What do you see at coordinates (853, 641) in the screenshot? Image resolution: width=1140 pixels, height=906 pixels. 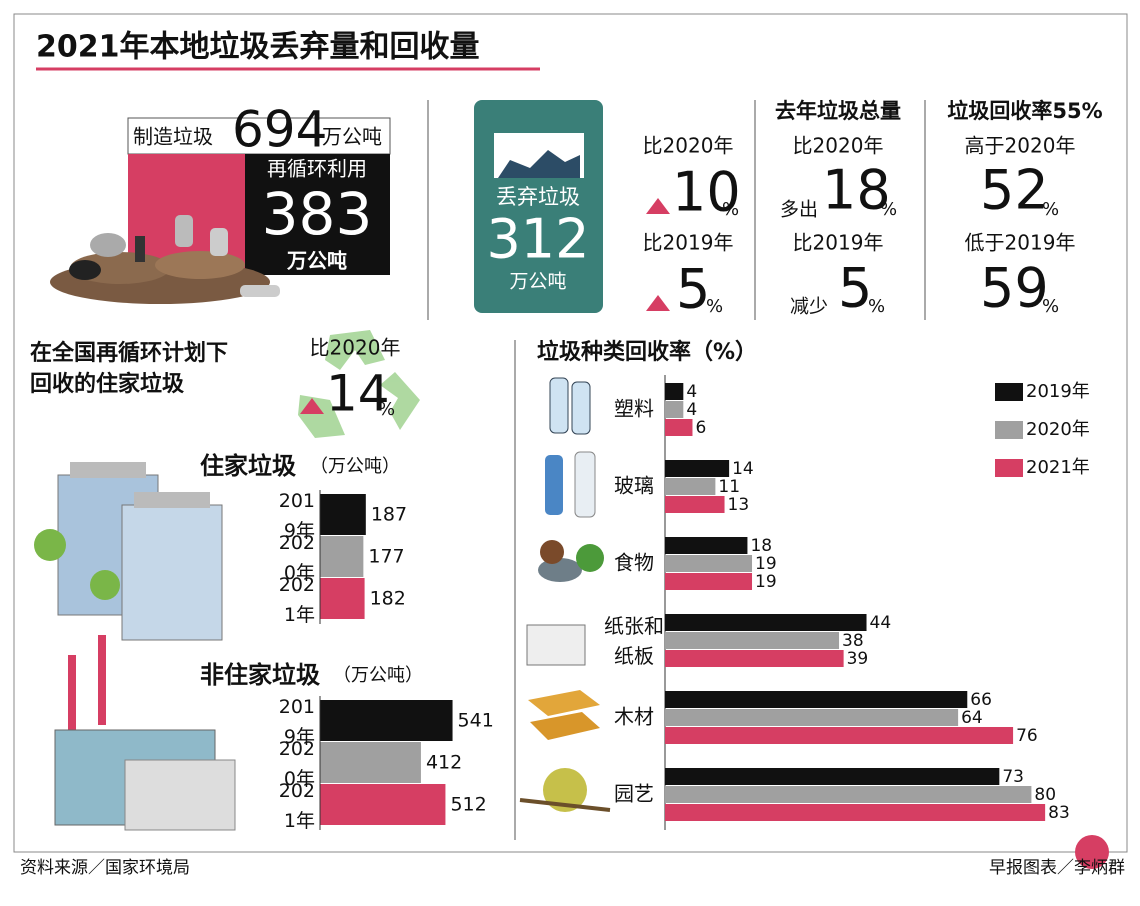 I see `value-label: 38` at bounding box center [853, 641].